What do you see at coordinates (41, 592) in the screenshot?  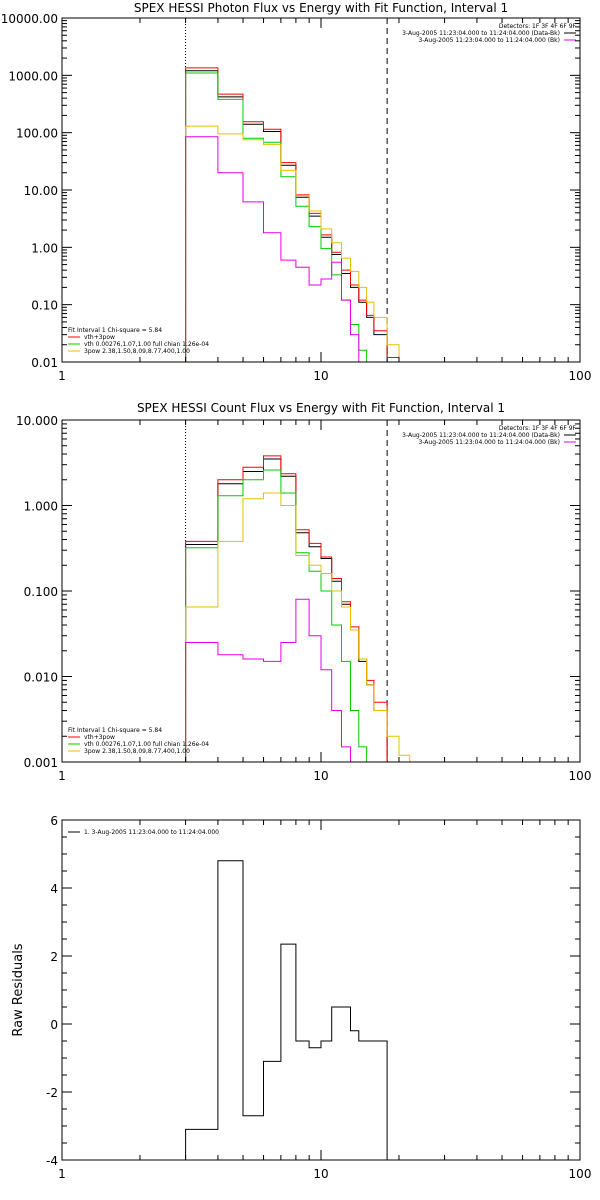 I see `y-tick-label: 0.100` at bounding box center [41, 592].